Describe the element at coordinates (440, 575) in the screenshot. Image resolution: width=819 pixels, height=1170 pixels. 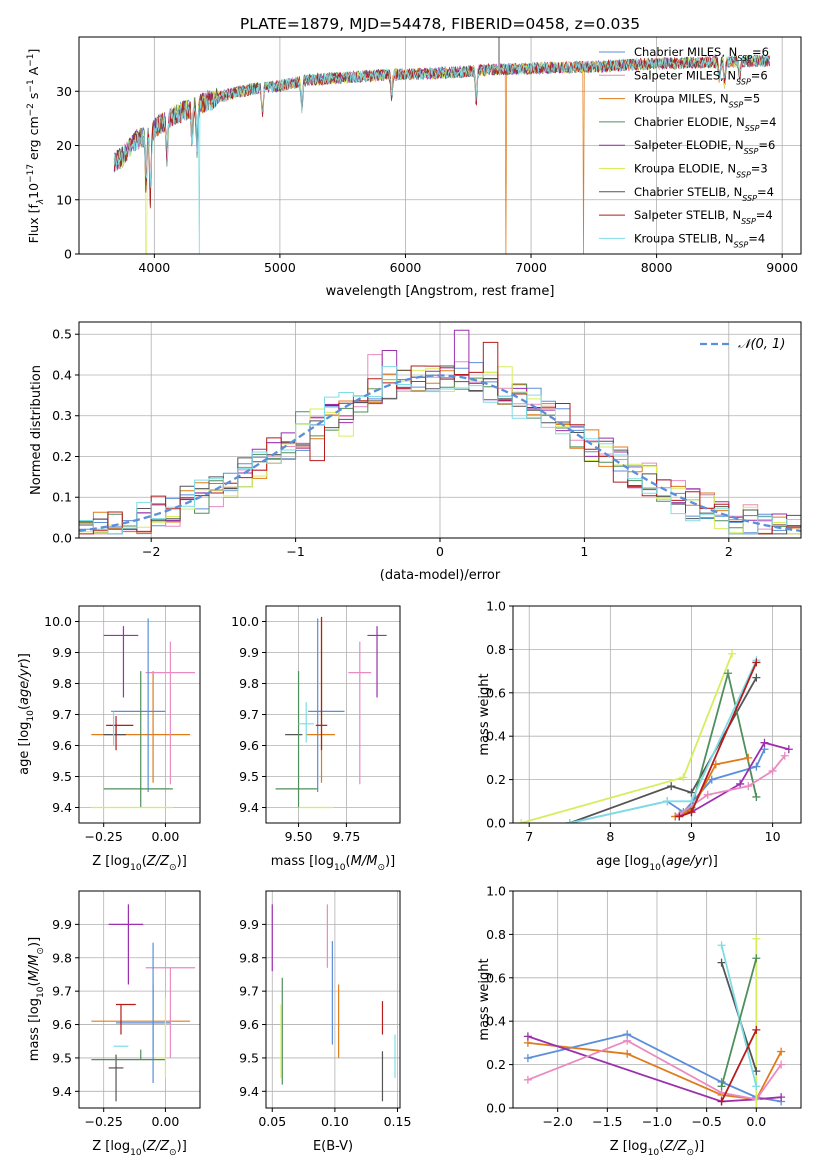
I see `x-axis-label: (data-model)/error` at that location.